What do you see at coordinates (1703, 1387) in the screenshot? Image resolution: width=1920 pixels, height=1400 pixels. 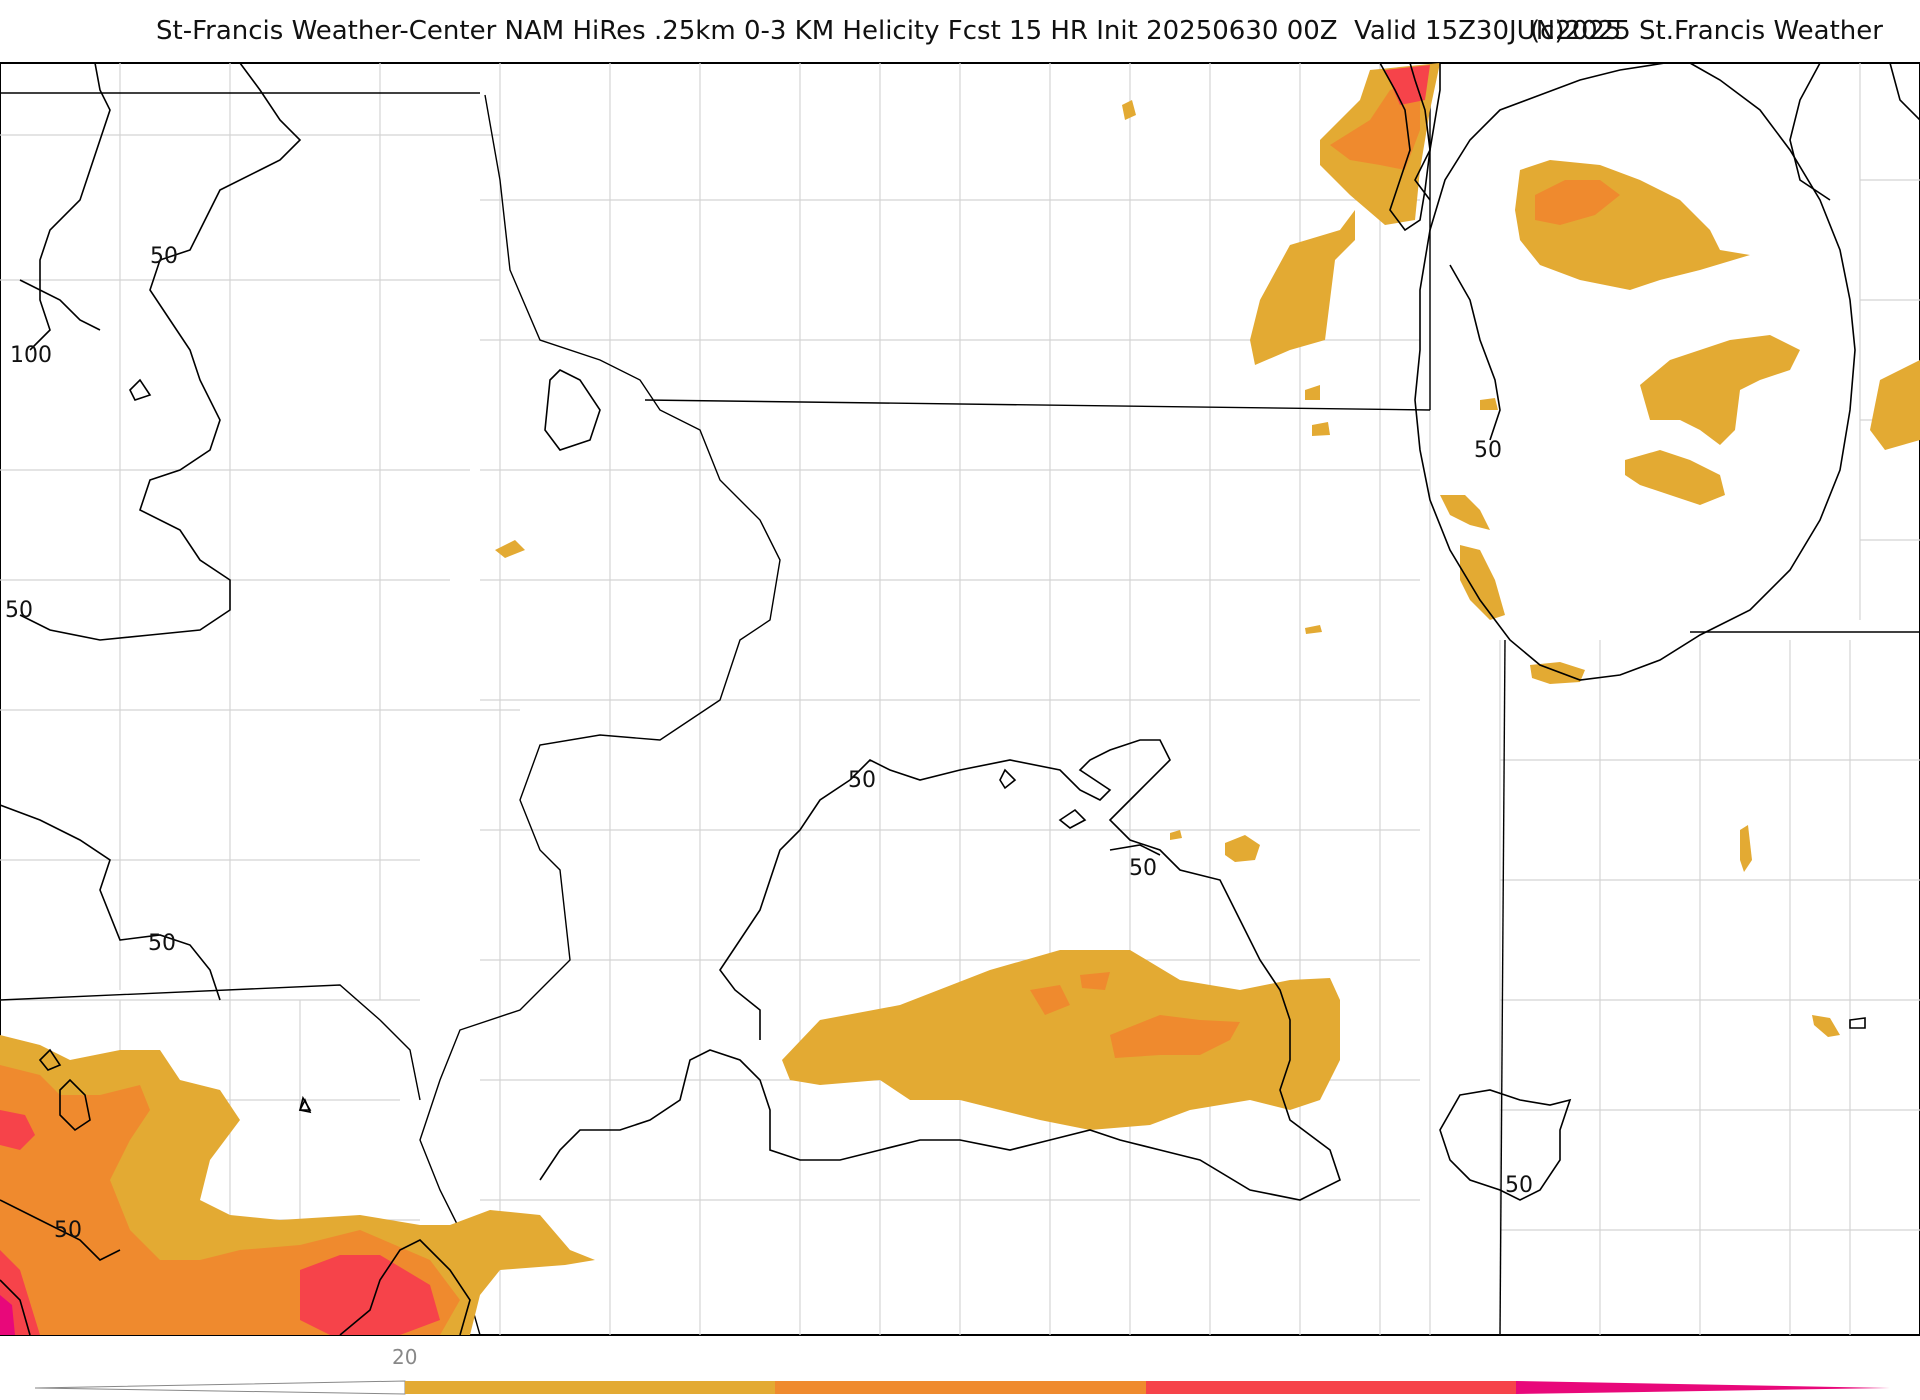 I see `colorbar-over-triangle` at bounding box center [1703, 1387].